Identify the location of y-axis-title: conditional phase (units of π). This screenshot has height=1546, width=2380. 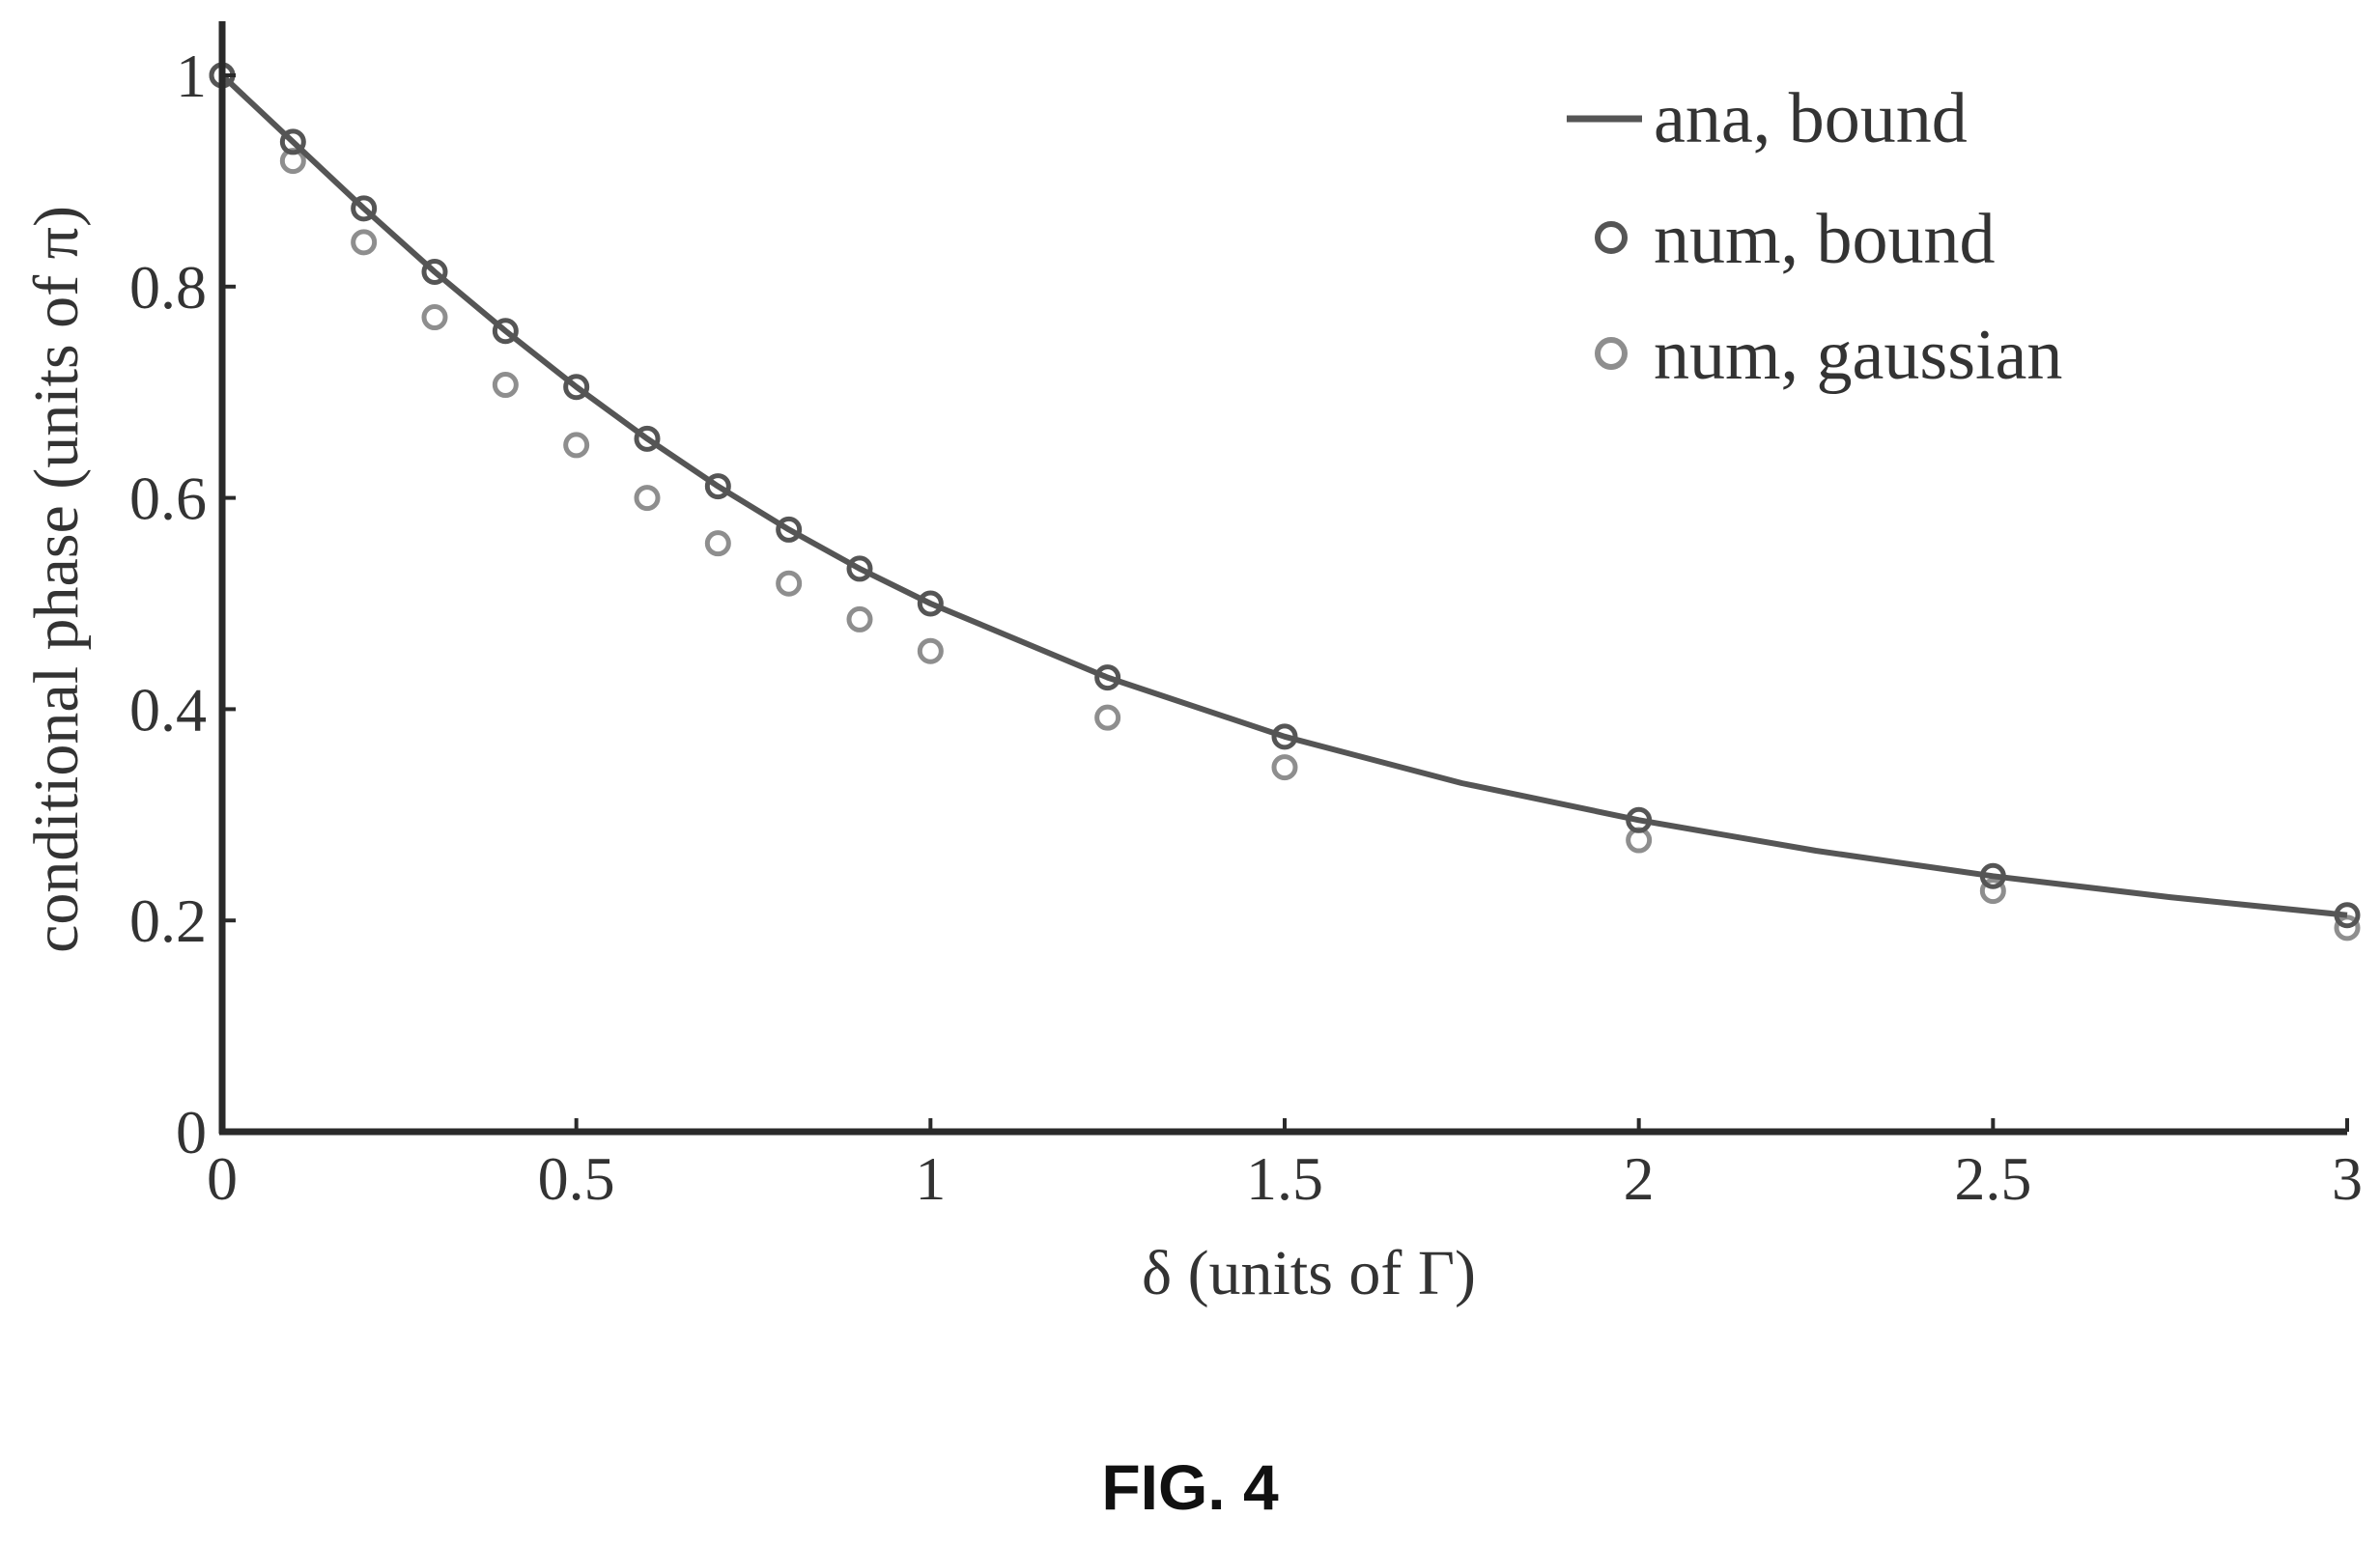
(57, 579).